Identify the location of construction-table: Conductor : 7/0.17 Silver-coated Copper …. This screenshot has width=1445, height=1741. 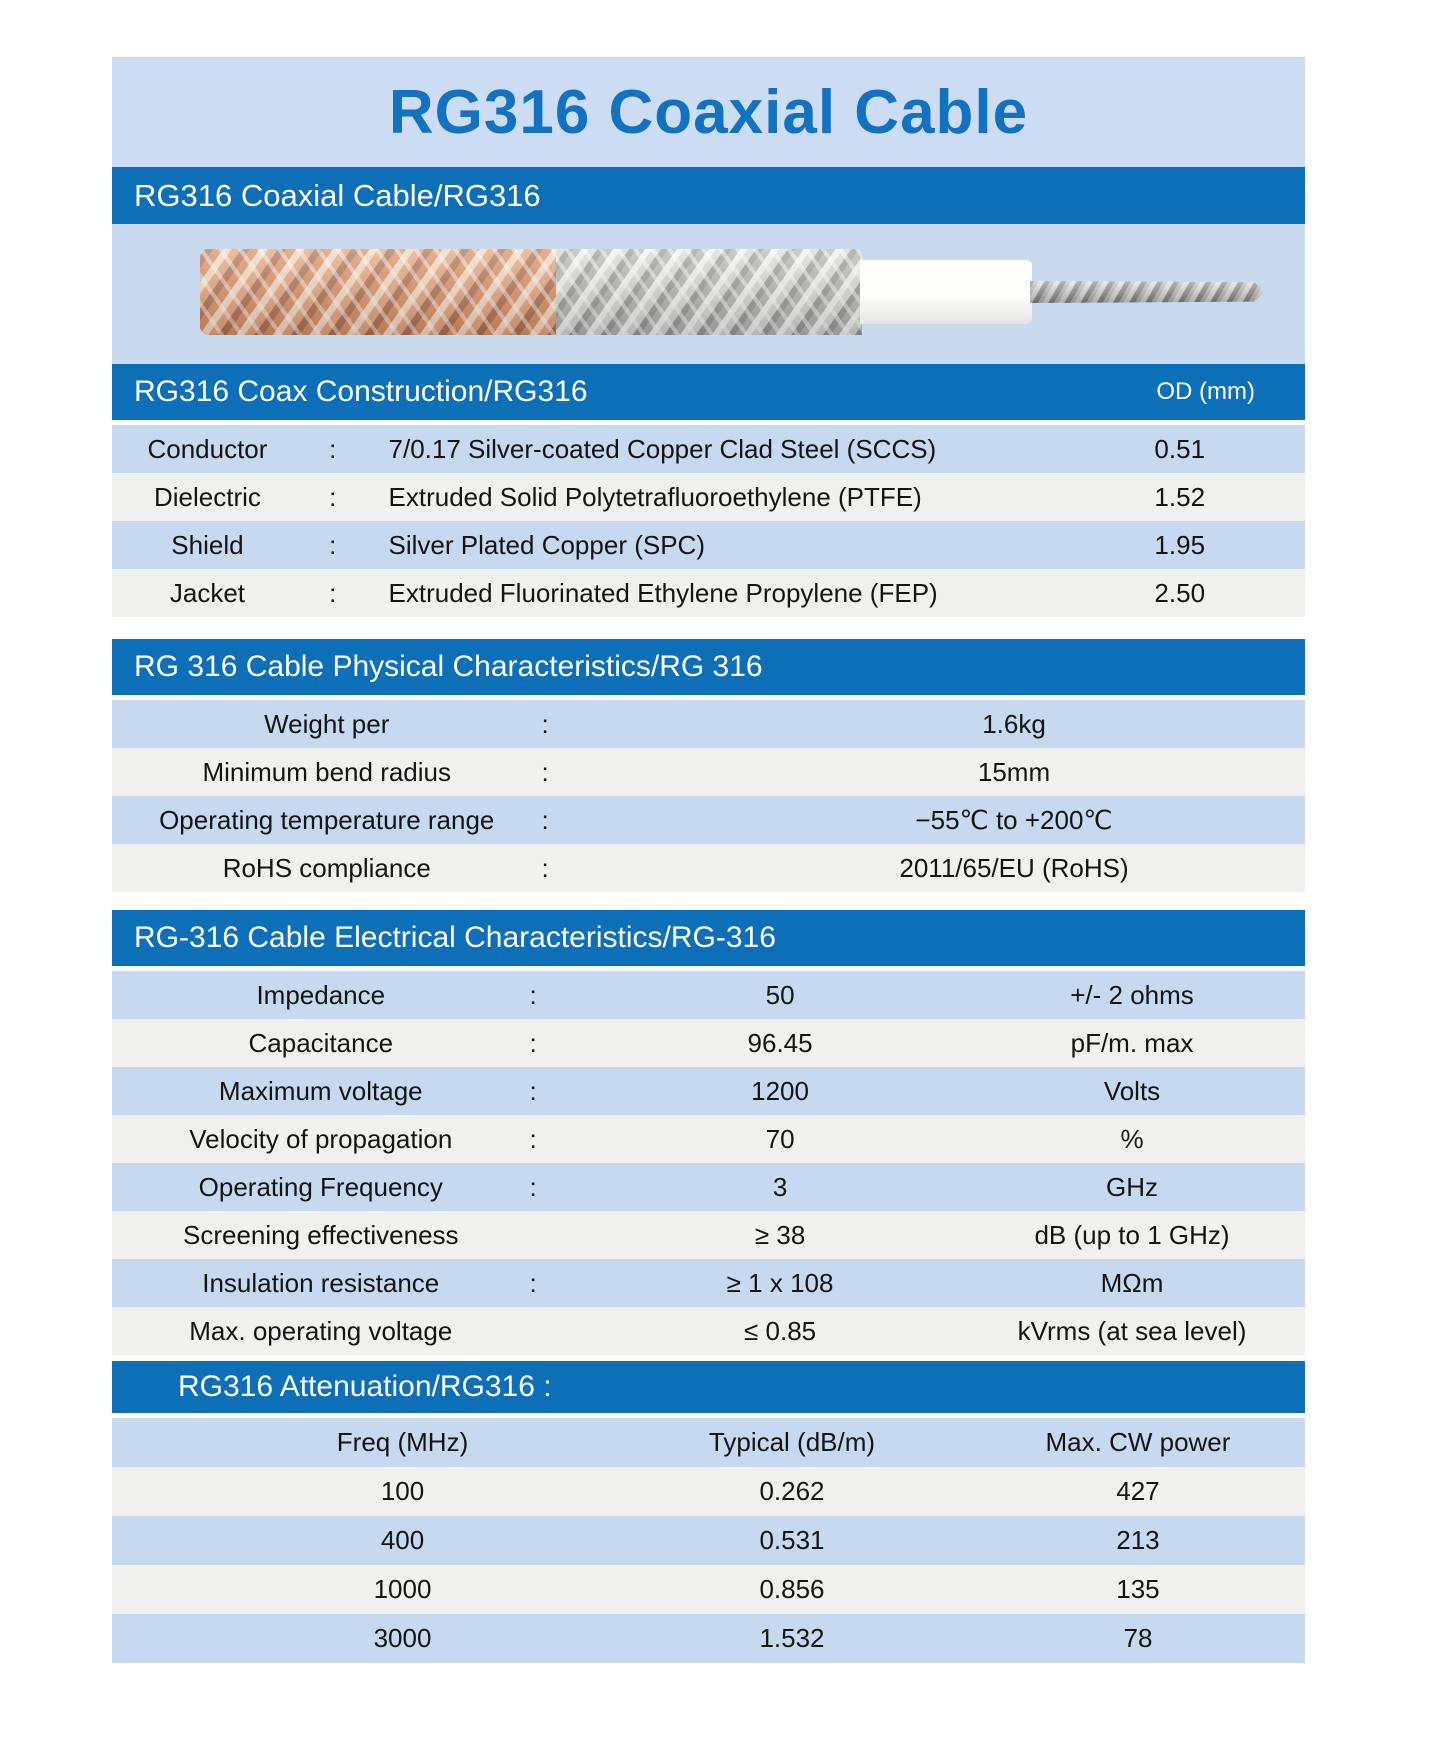
(708, 521).